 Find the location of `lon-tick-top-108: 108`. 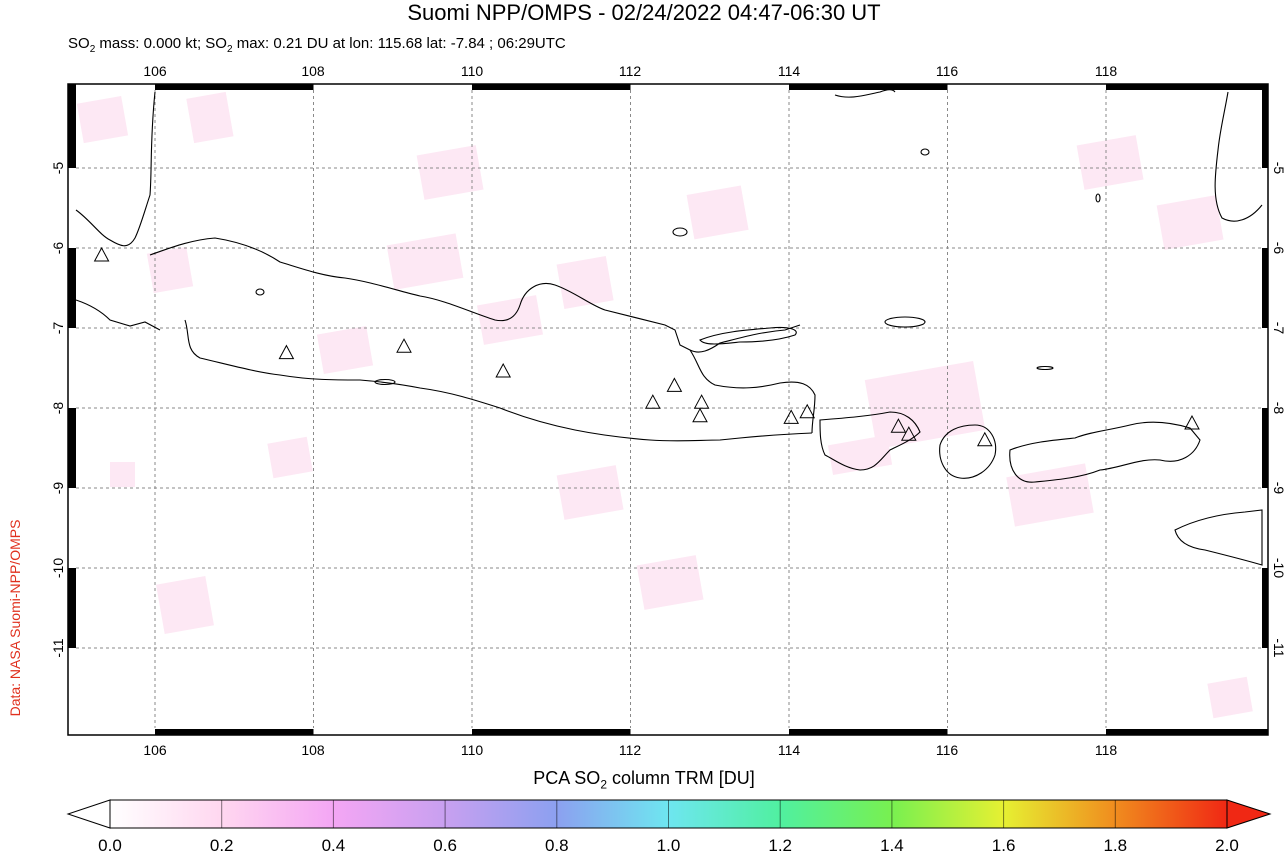

lon-tick-top-108: 108 is located at coordinates (313, 71).